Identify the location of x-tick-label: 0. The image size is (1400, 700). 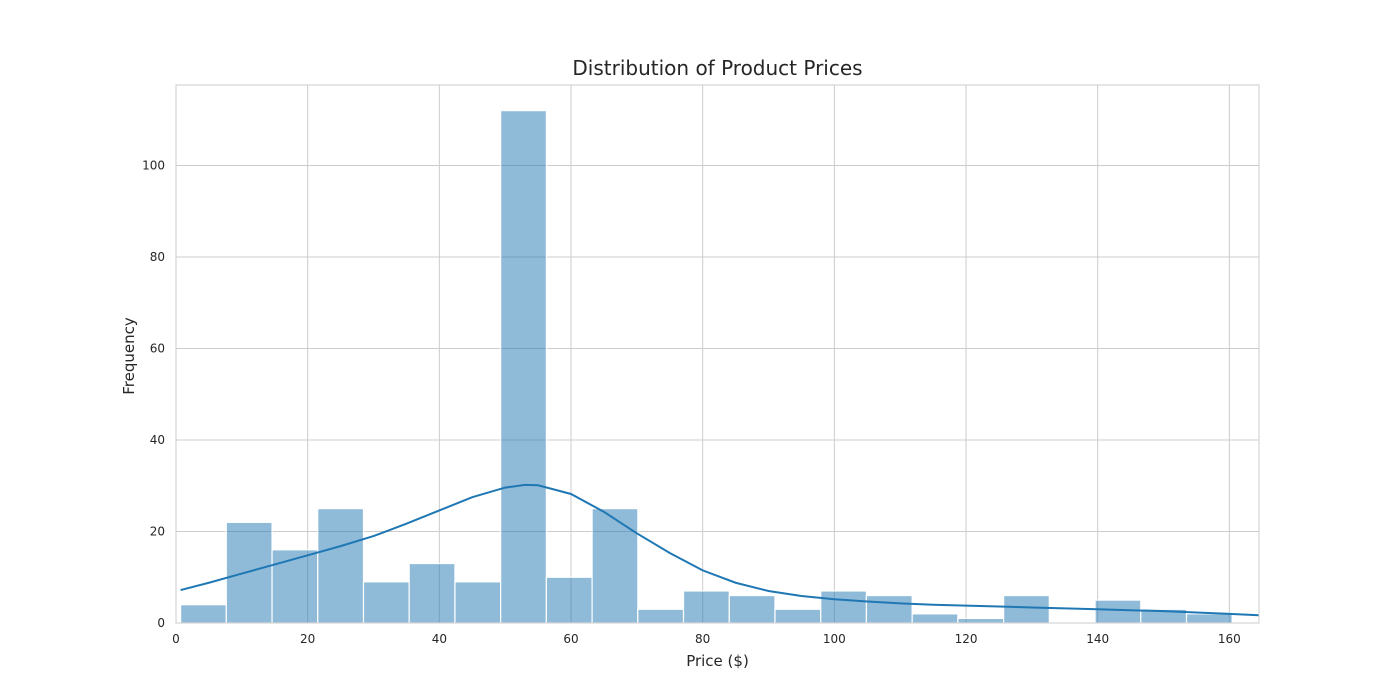
(176, 639).